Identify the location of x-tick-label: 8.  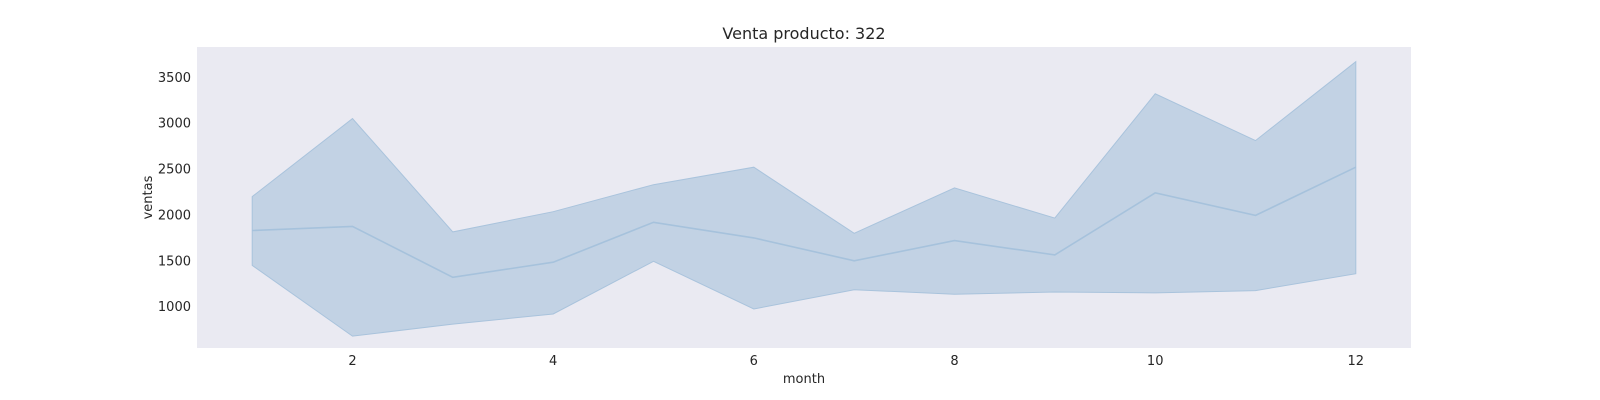
(954, 361).